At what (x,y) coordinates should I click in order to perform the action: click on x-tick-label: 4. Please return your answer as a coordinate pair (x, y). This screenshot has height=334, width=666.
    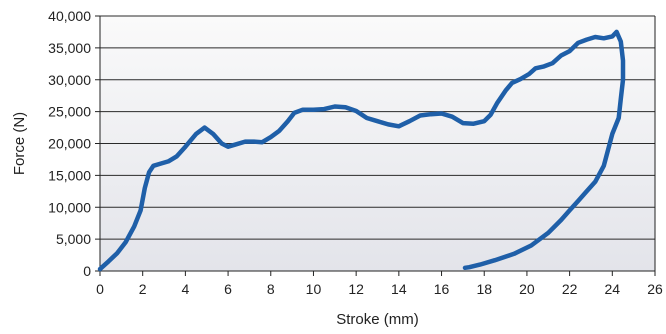
    Looking at the image, I should click on (185, 289).